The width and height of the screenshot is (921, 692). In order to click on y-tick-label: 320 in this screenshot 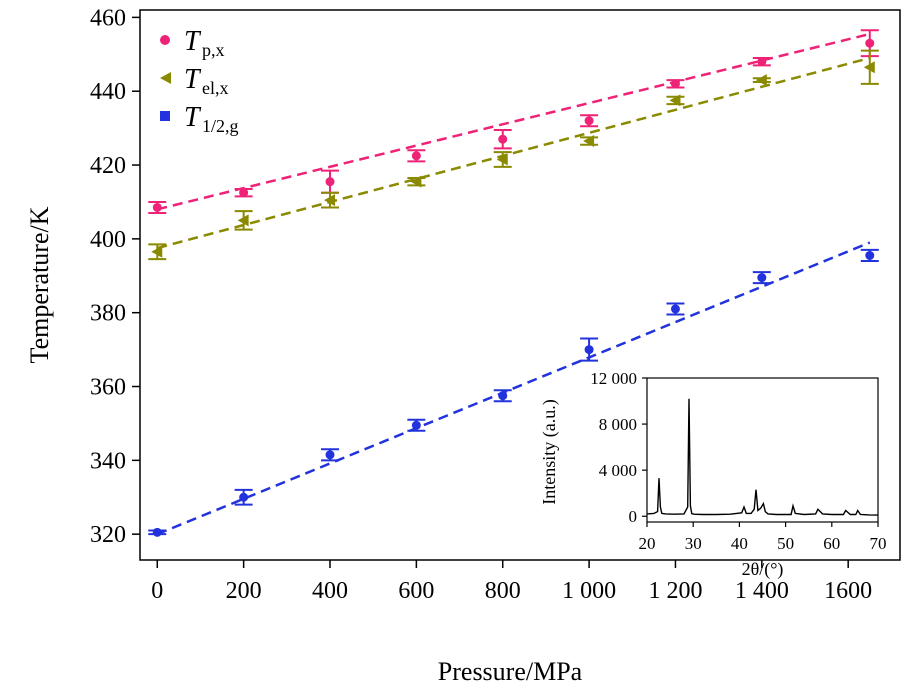, I will do `click(108, 535)`.